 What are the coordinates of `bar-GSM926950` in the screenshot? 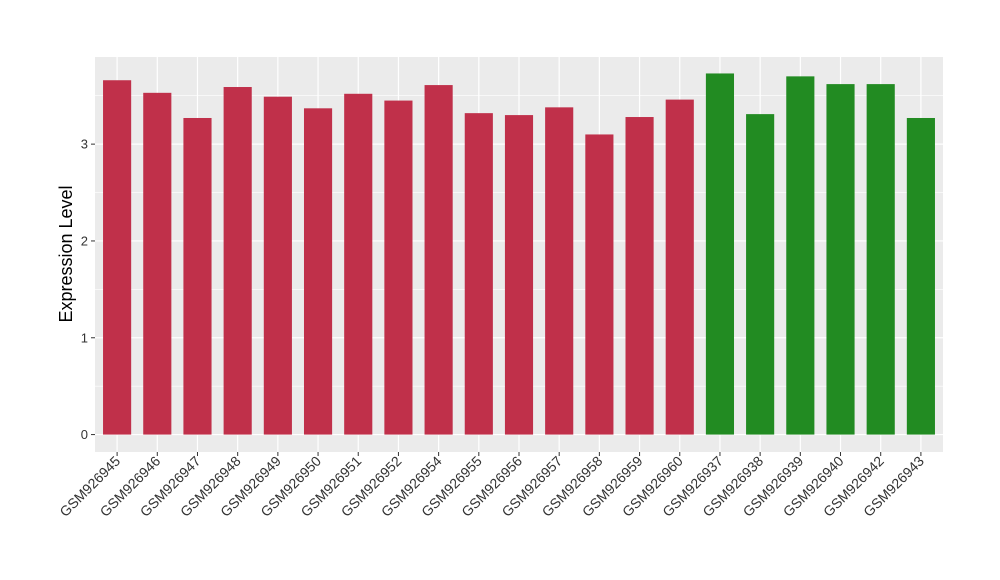 It's located at (318, 271).